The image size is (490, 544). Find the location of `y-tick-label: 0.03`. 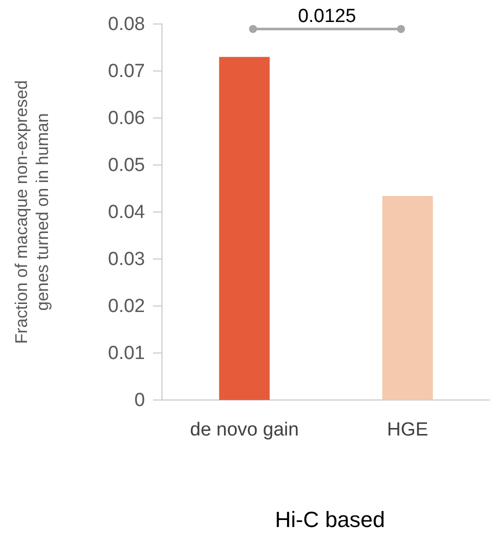

y-tick-label: 0.03 is located at coordinates (126, 259).